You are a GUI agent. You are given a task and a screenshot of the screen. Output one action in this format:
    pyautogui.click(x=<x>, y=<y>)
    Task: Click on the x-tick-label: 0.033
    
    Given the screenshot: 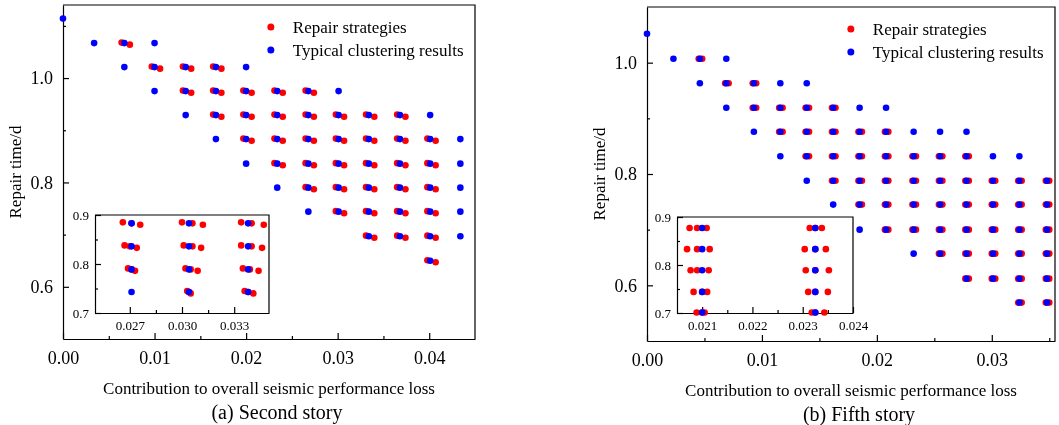 What is the action you would take?
    pyautogui.click(x=235, y=326)
    